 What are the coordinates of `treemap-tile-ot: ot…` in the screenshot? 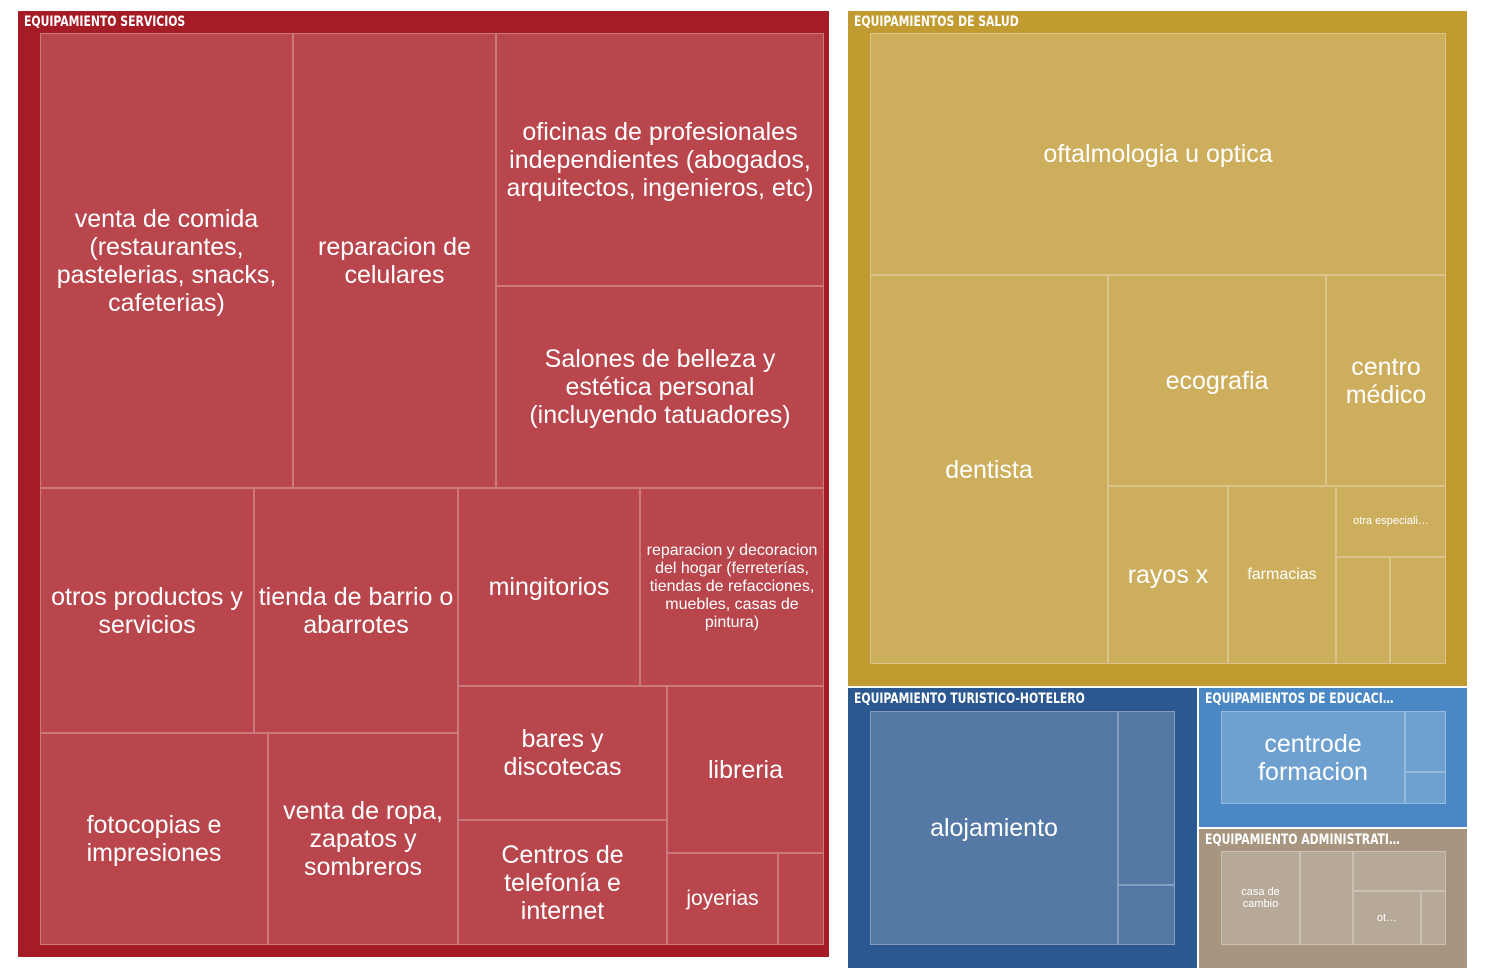 It's located at (1387, 918).